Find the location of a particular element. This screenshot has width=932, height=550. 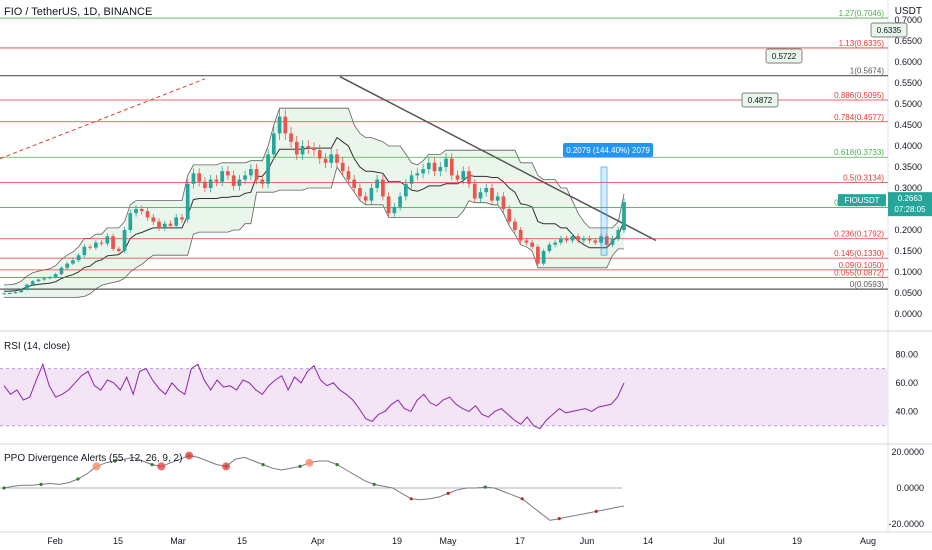

measure-range-box is located at coordinates (604, 211).